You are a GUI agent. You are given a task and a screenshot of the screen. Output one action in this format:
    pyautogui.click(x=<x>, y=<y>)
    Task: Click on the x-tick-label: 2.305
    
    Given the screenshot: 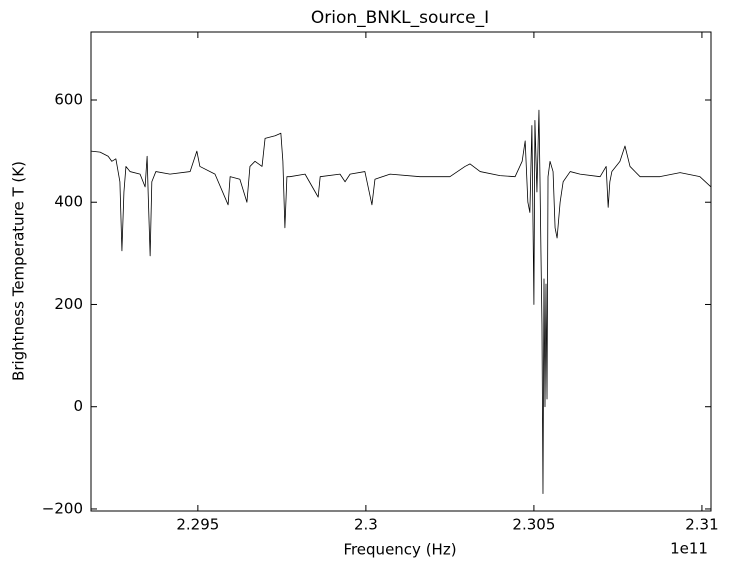 What is the action you would take?
    pyautogui.click(x=533, y=525)
    